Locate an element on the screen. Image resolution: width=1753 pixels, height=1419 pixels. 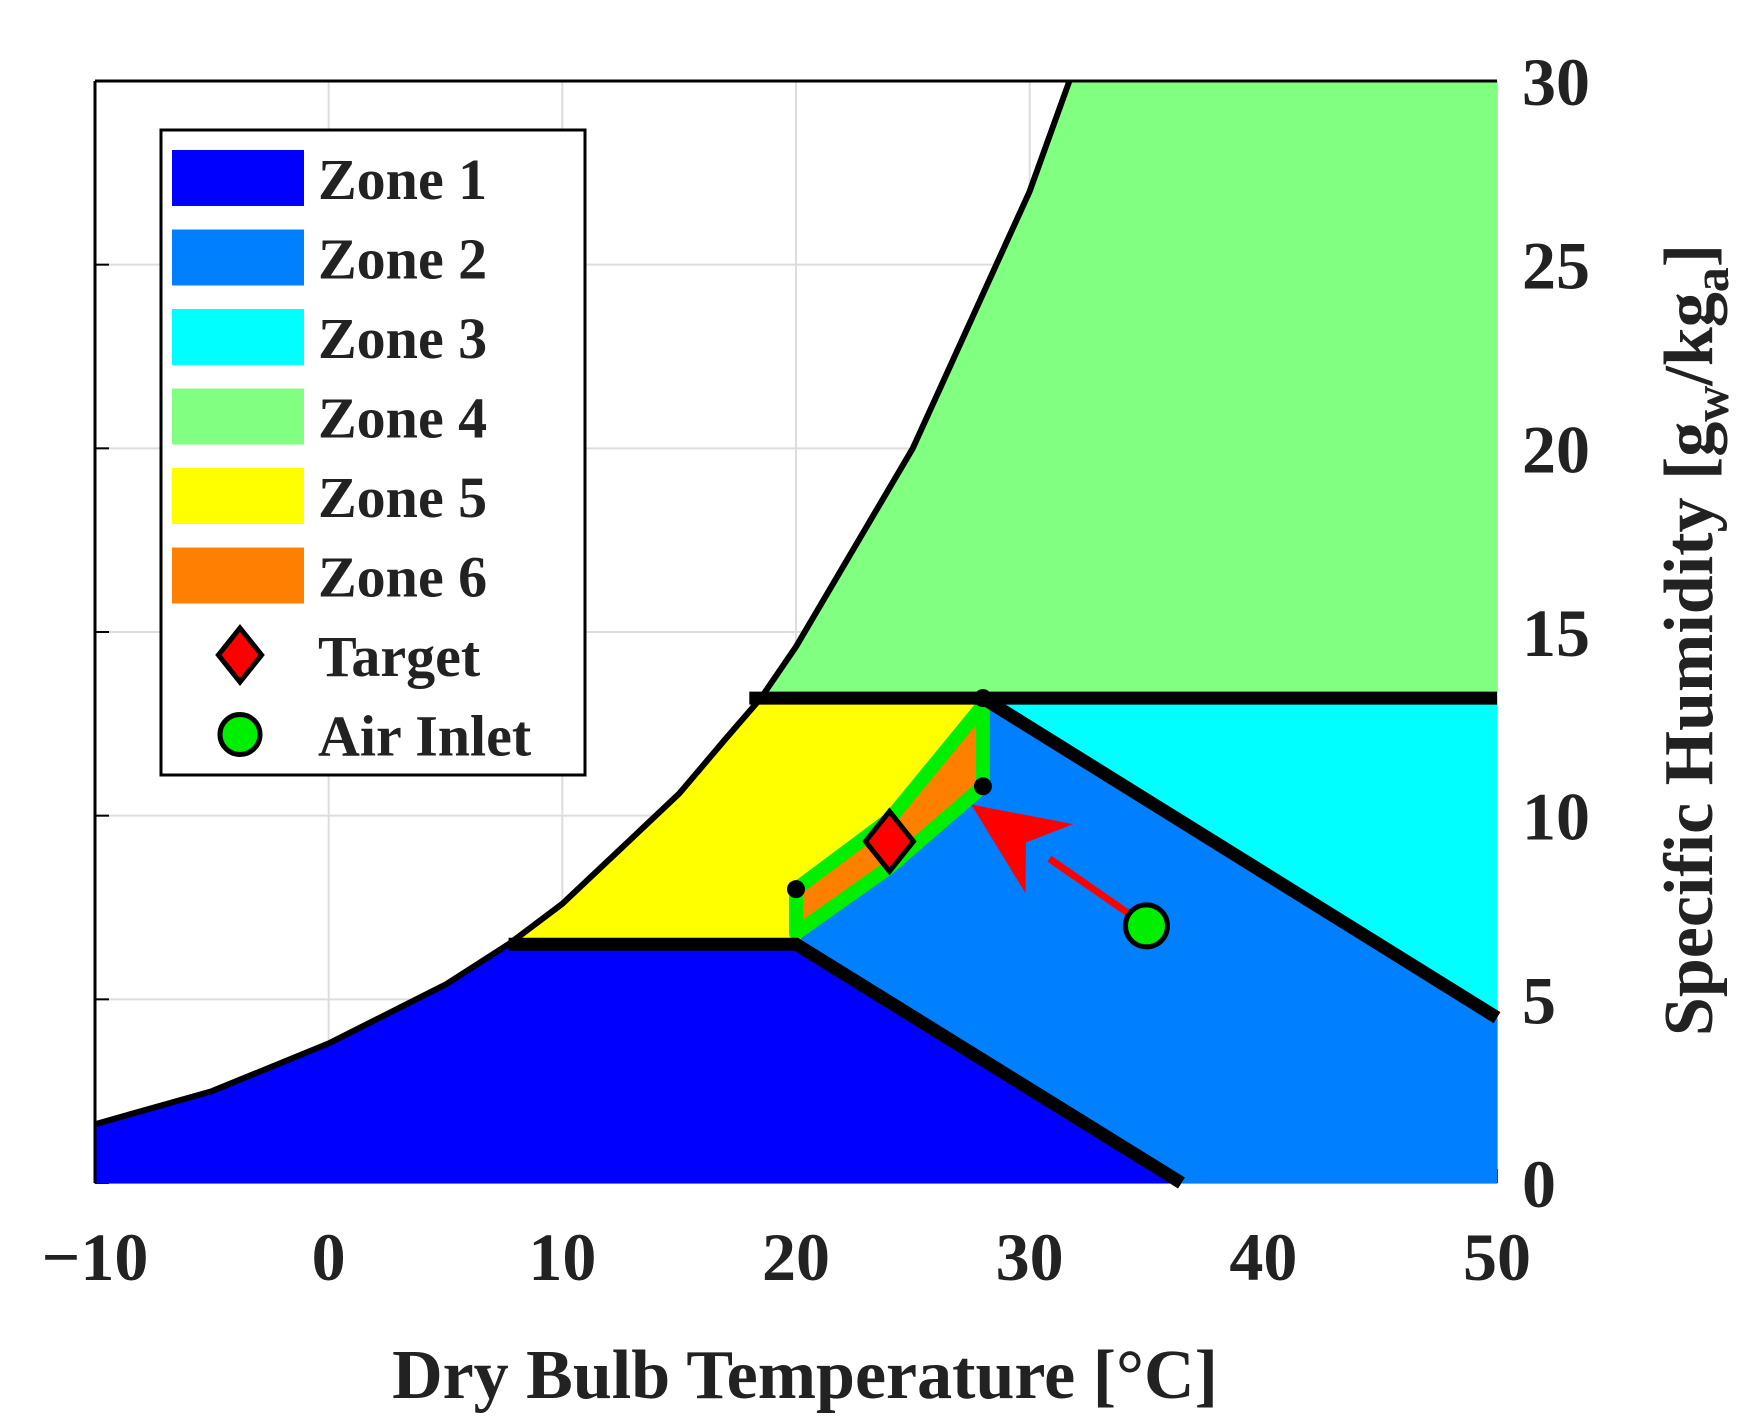
y-tick-label: 30 is located at coordinates (1556, 82).